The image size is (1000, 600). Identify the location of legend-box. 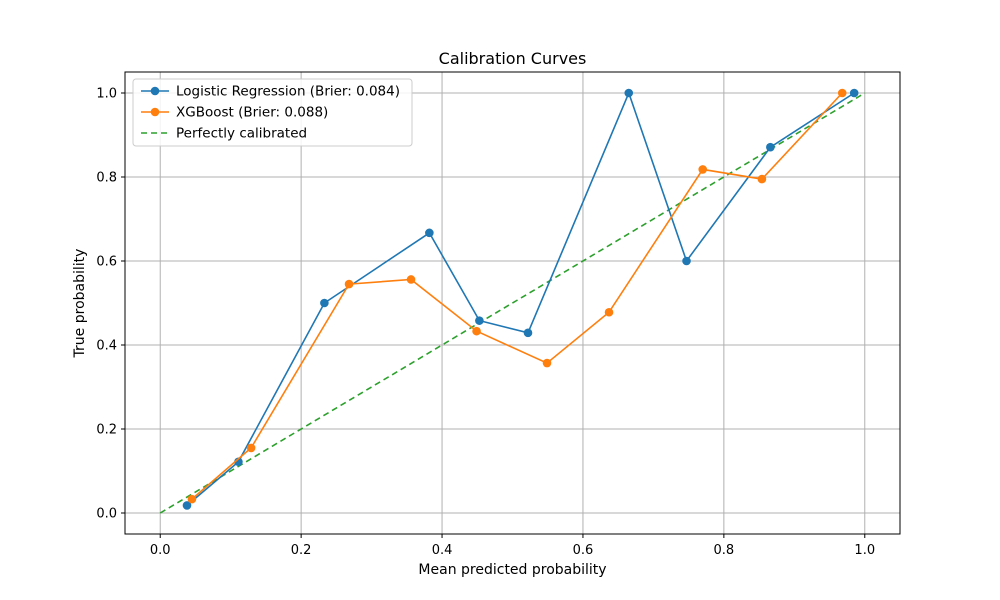
(272, 112).